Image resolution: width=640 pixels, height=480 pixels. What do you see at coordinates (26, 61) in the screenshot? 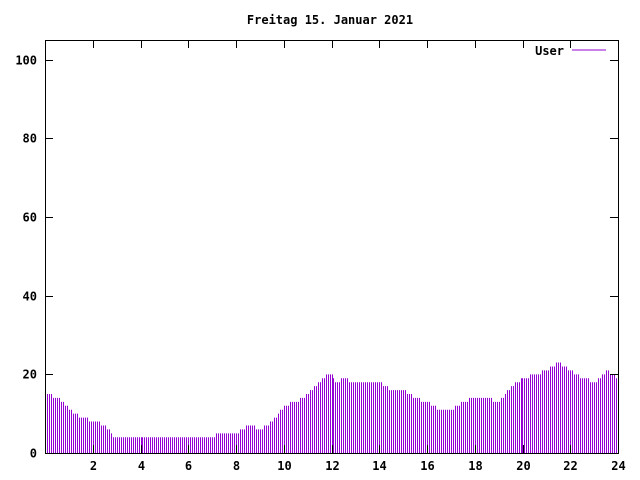
I see `y-tick-label: 100` at bounding box center [26, 61].